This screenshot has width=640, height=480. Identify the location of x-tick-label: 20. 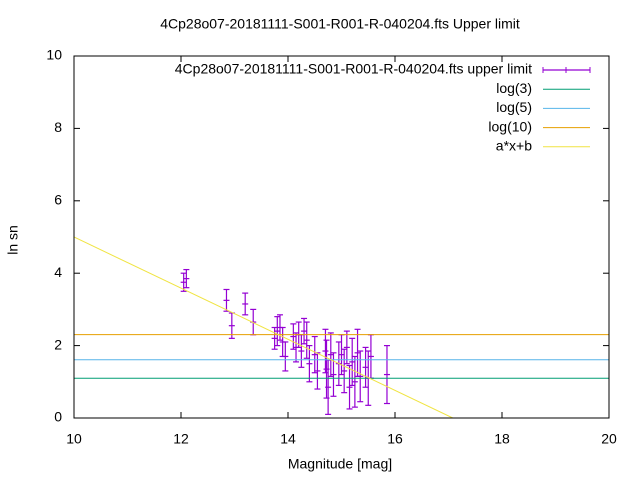
(609, 439).